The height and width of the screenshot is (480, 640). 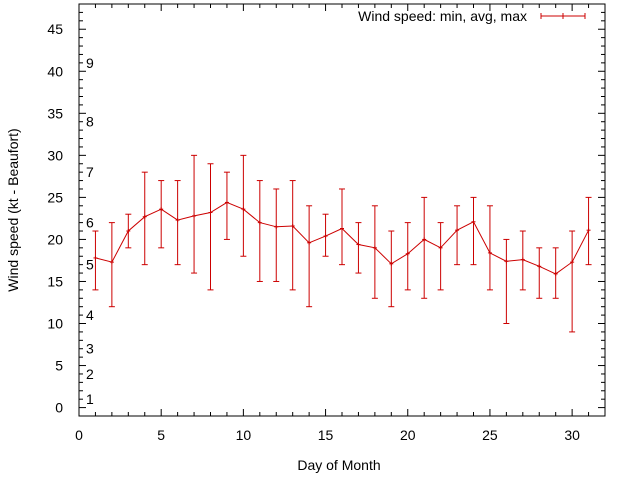 I want to click on y-tick-label: 15, so click(x=55, y=281).